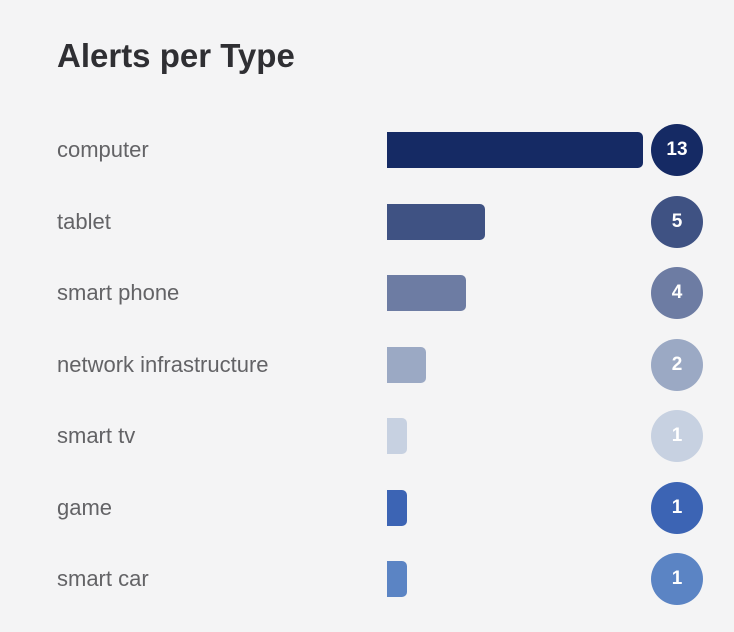  I want to click on bar-row: smart car 1, so click(367, 579).